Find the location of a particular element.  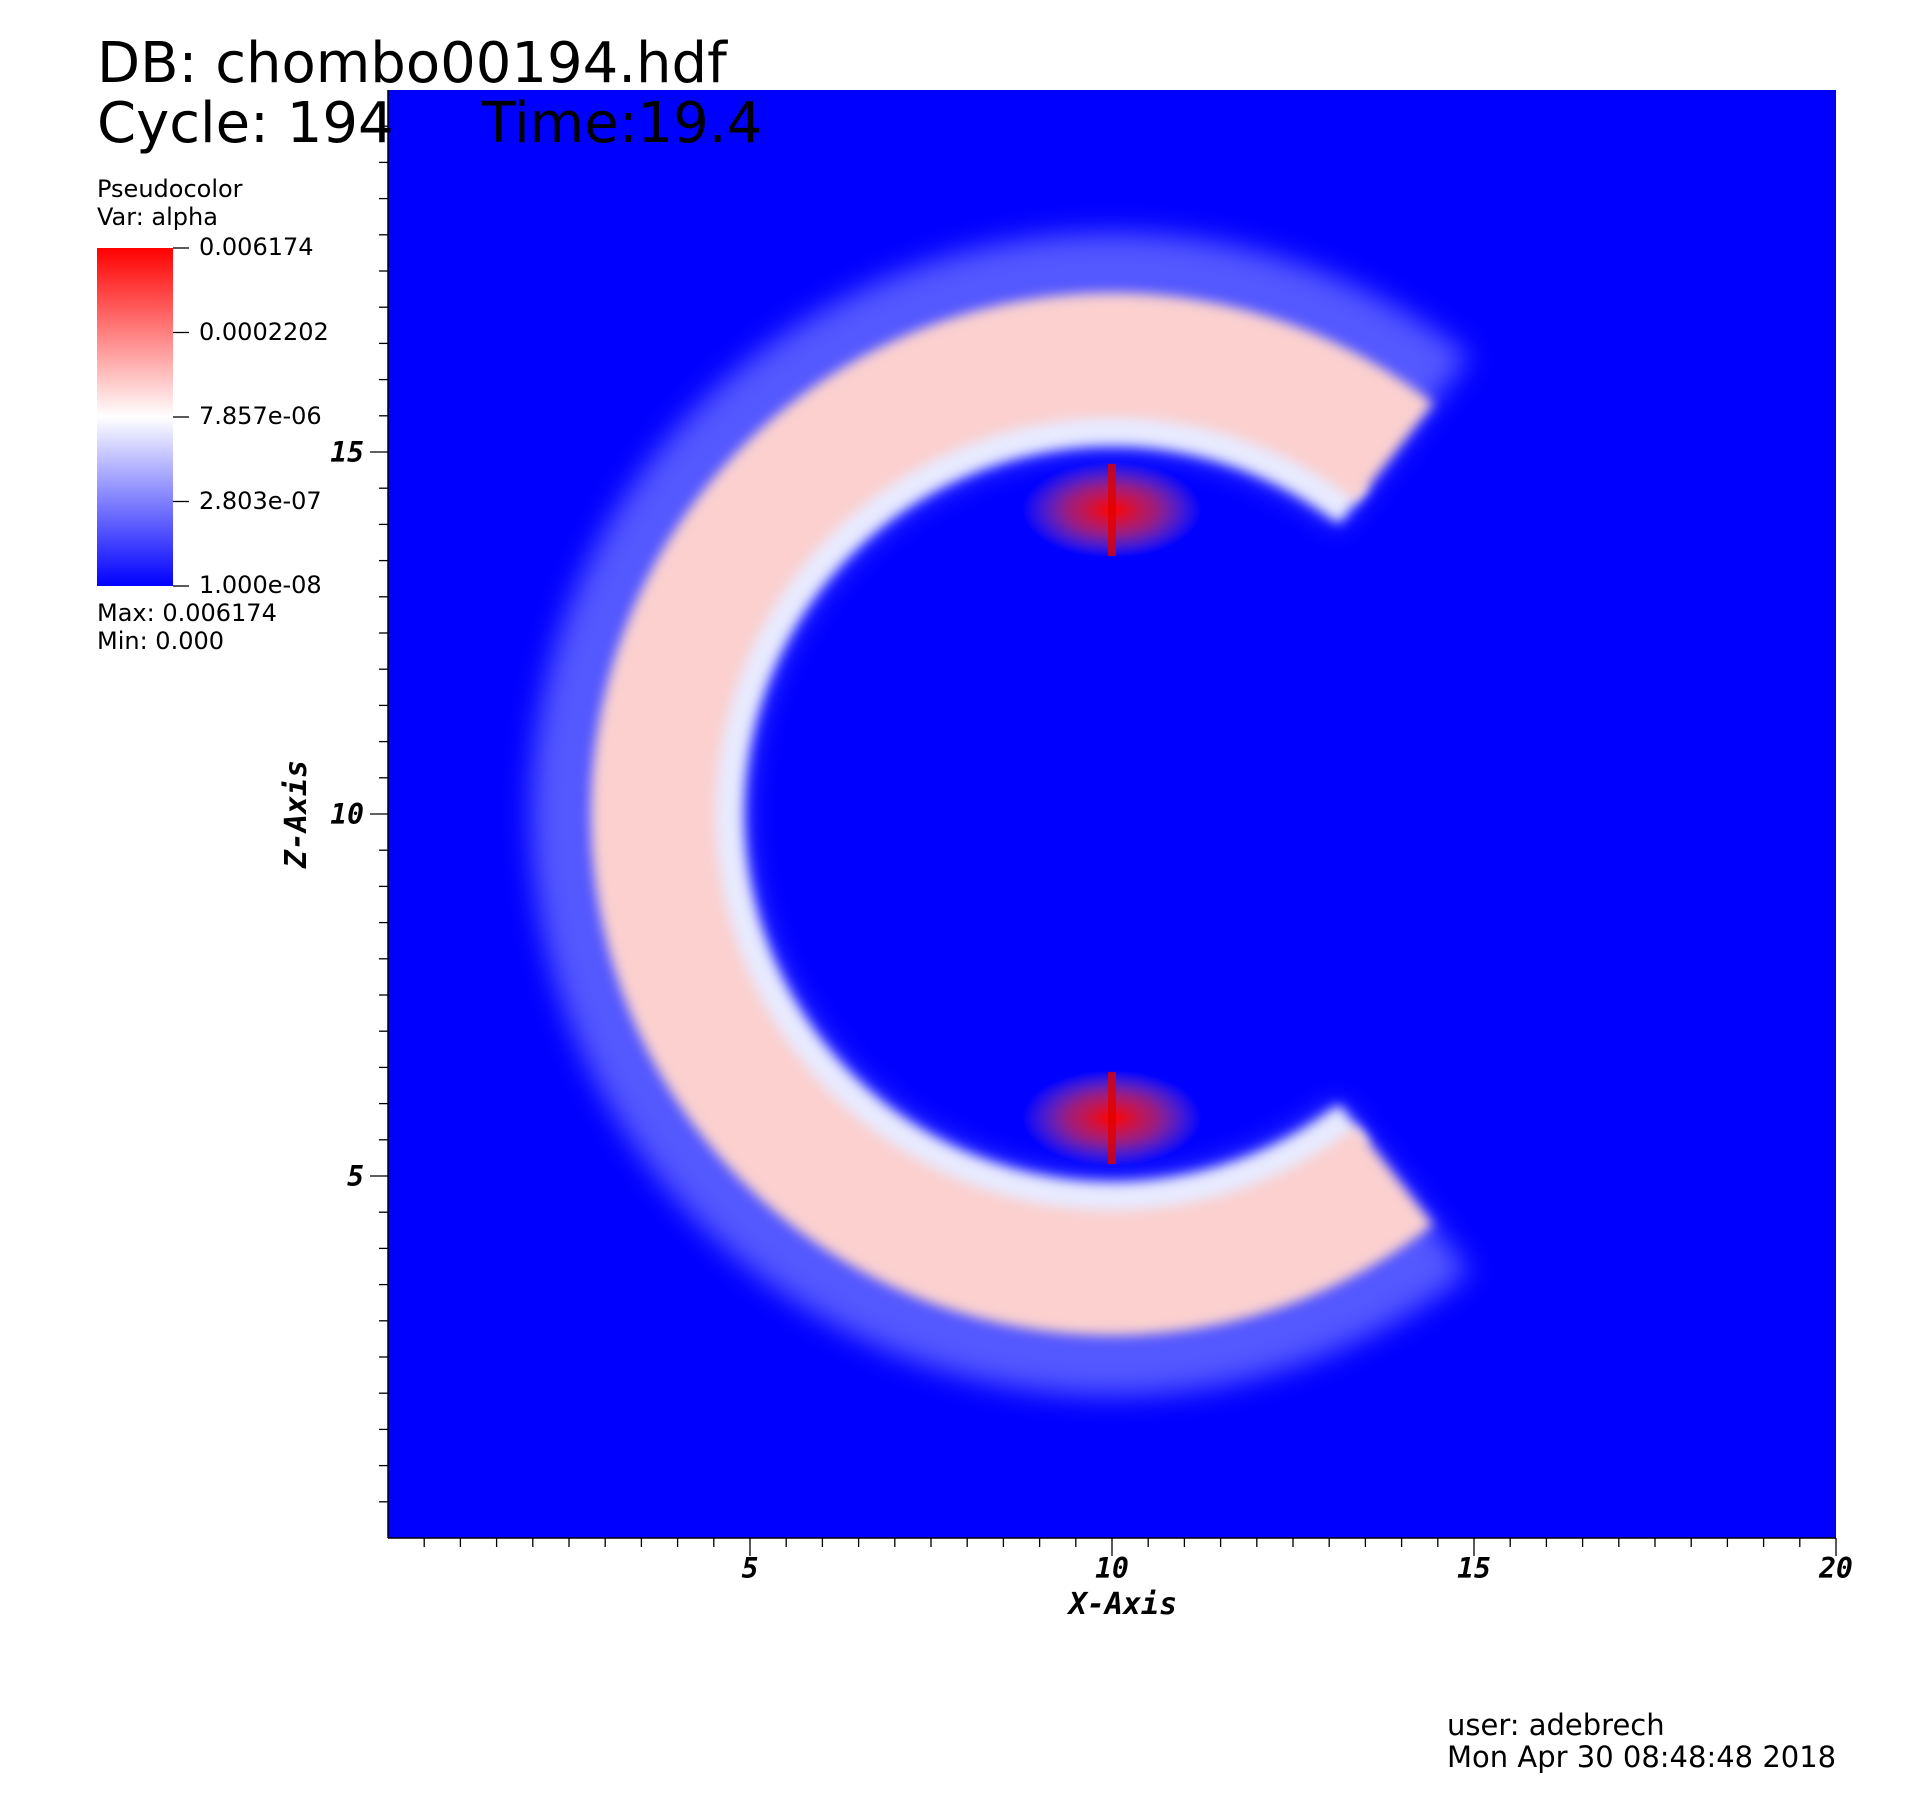

x-tick-label: 20 is located at coordinates (1835, 1568).